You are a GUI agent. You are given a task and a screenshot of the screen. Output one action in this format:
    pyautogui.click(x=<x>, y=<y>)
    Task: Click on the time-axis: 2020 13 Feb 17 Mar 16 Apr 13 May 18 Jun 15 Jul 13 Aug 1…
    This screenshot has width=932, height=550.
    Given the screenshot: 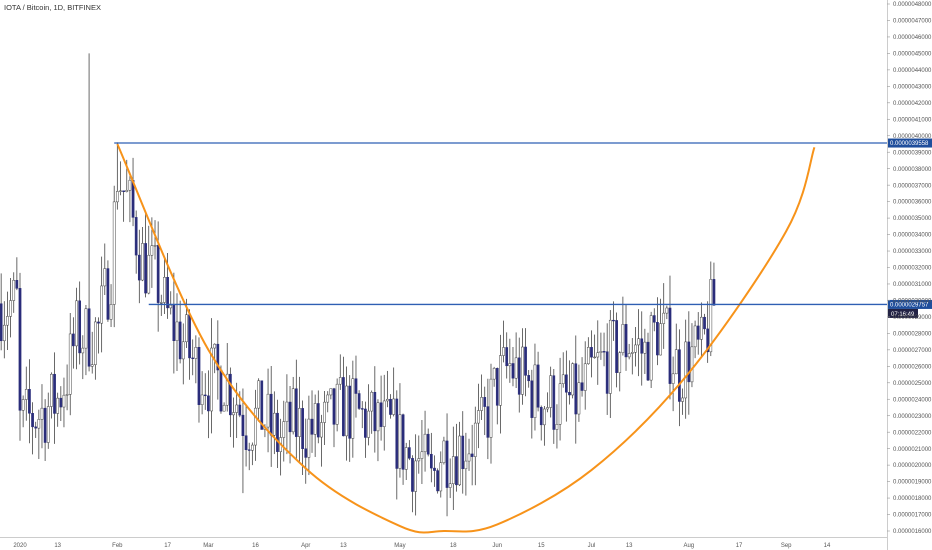 What is the action you would take?
    pyautogui.click(x=443, y=543)
    